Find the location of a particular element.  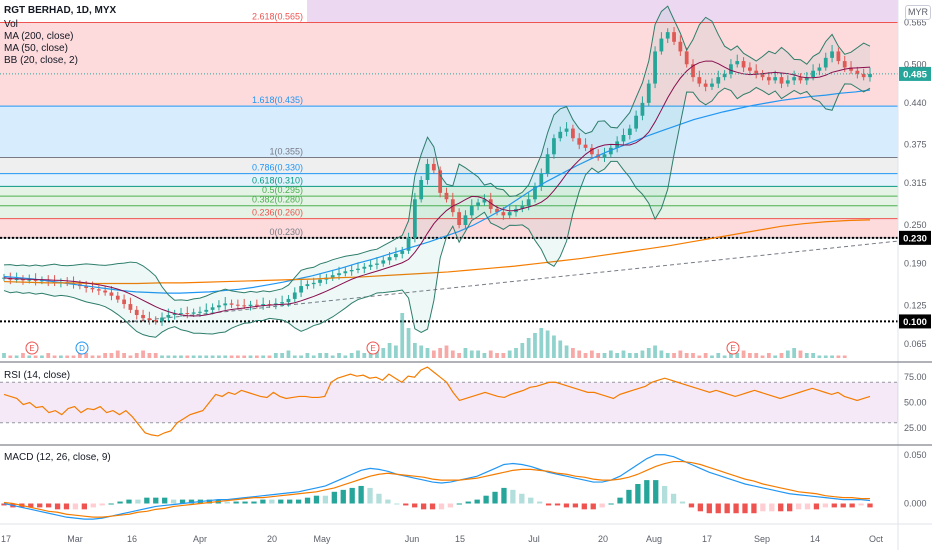

last-price-label: 0.485 is located at coordinates (915, 74).